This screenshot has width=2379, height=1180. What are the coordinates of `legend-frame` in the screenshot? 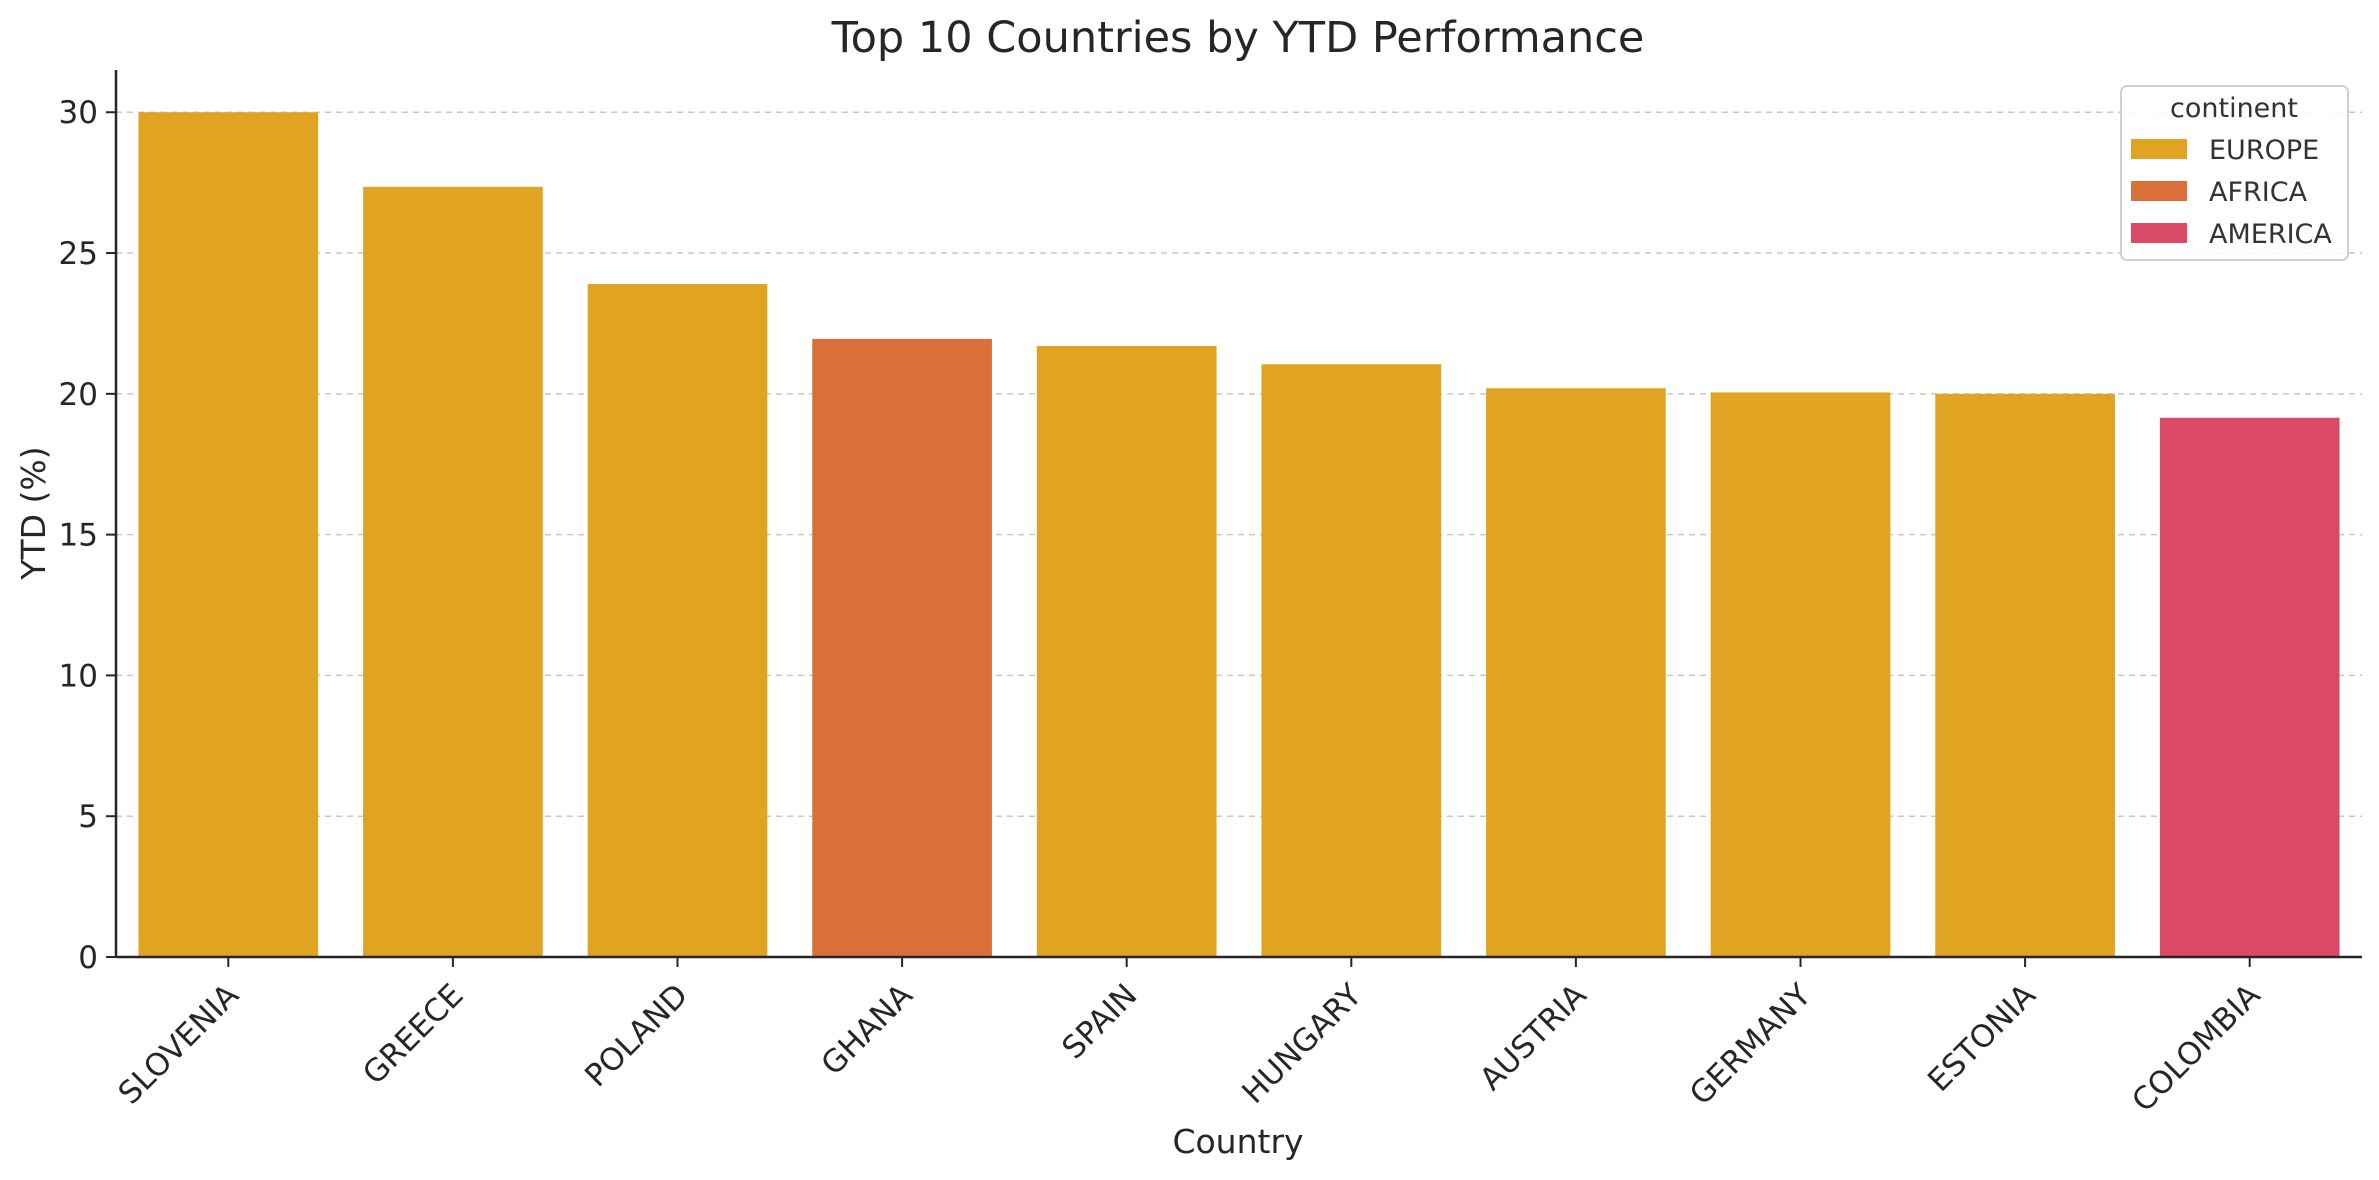 It's located at (2234, 173).